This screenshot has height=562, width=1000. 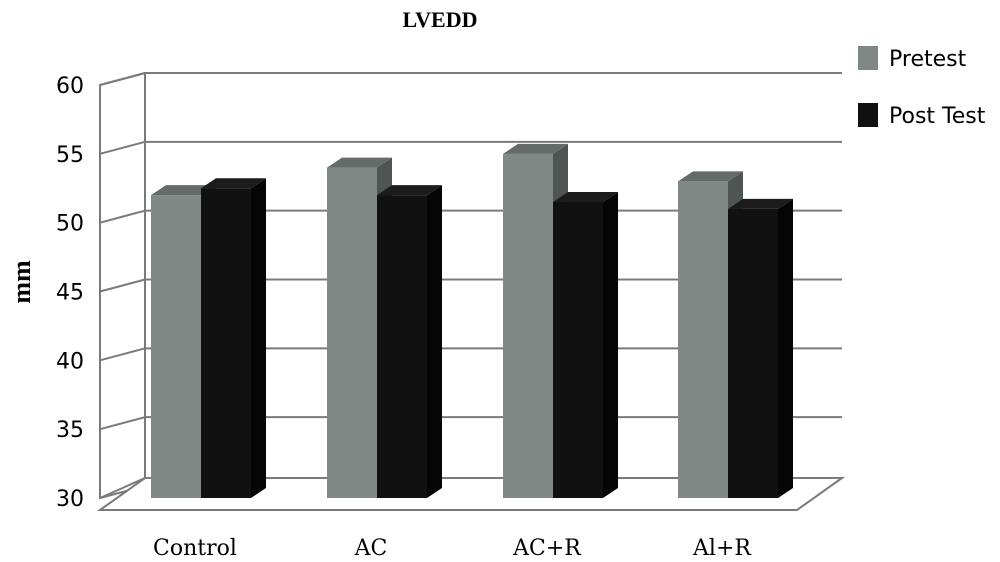 I want to click on x-tick-label: Al+R, so click(x=722, y=548).